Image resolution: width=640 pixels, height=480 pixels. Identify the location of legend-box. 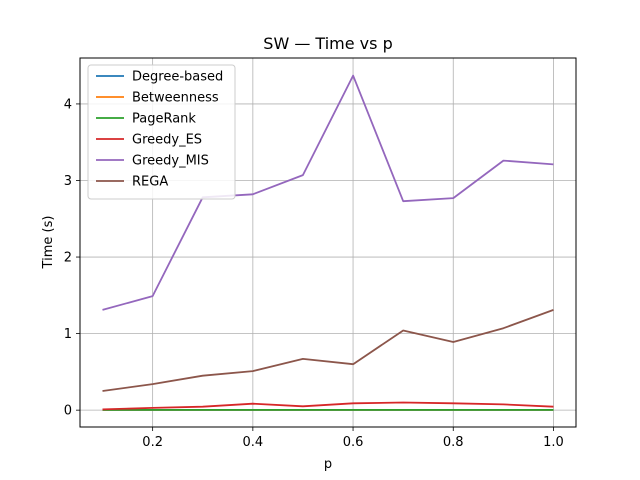
(161, 132).